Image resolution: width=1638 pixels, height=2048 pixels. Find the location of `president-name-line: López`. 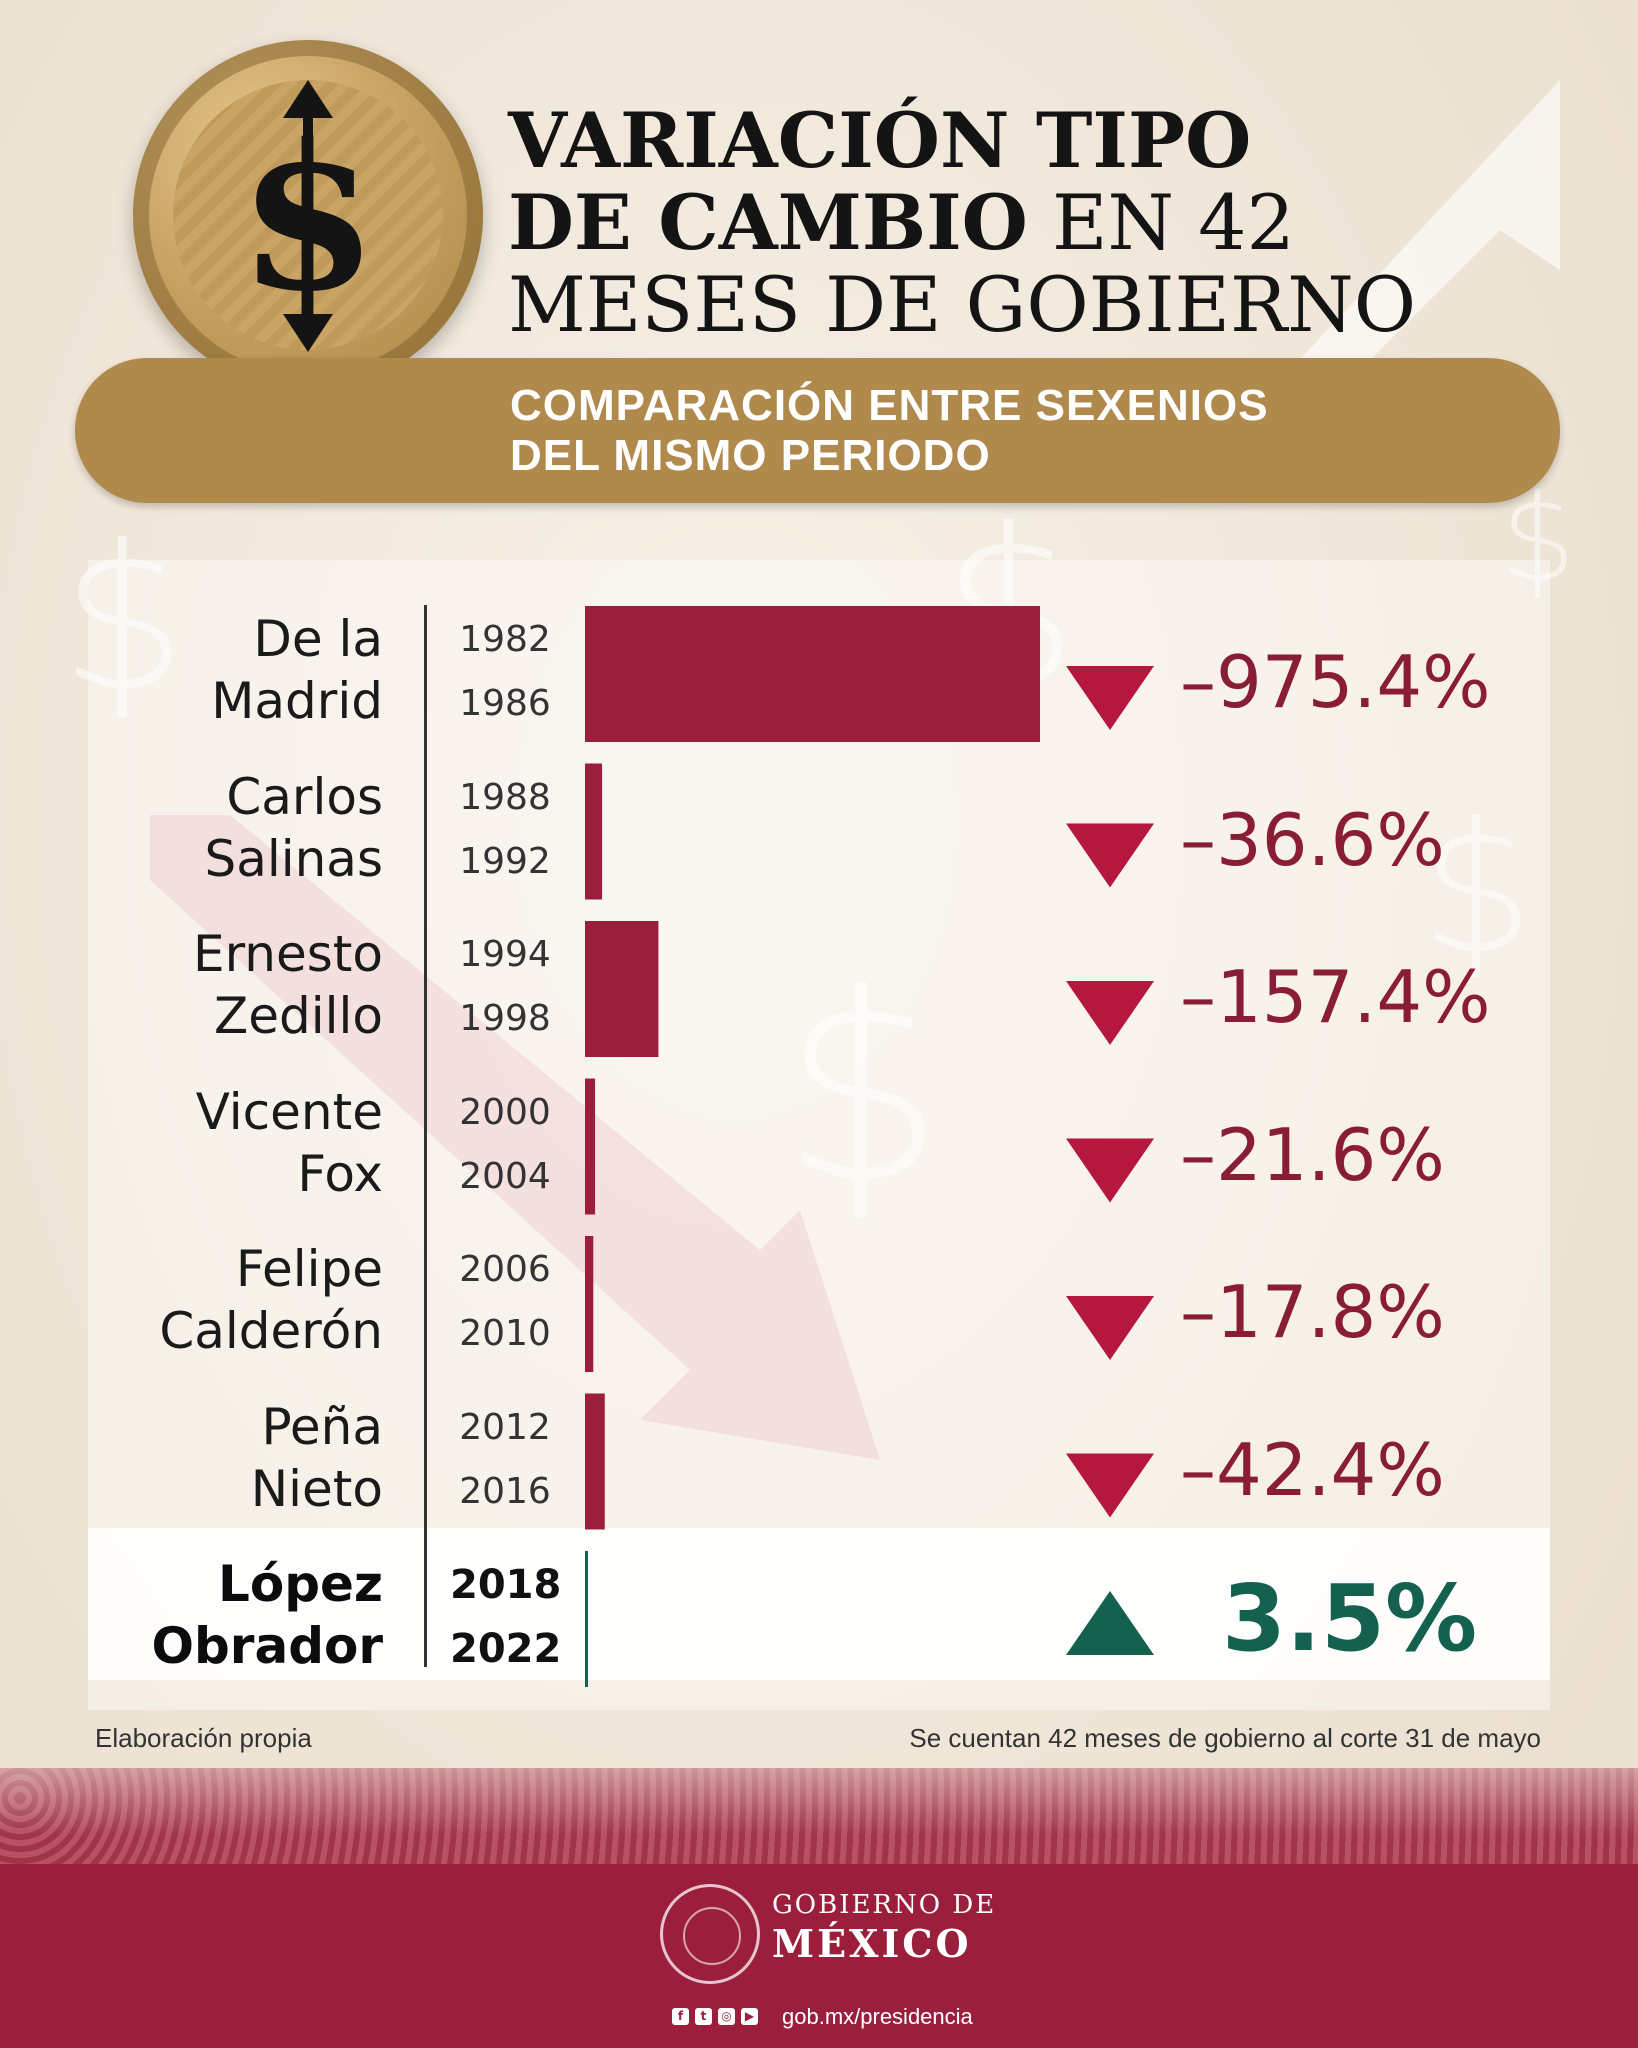

president-name-line: López is located at coordinates (300, 1584).